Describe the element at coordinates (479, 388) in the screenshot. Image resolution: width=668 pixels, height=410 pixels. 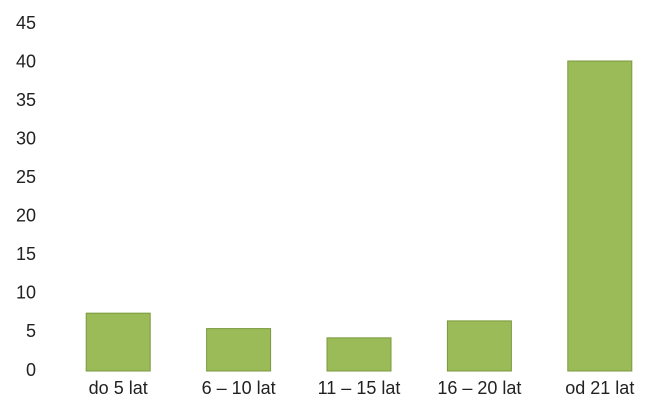
I see `x-tick-label-4: 16 – 20 lat` at that location.